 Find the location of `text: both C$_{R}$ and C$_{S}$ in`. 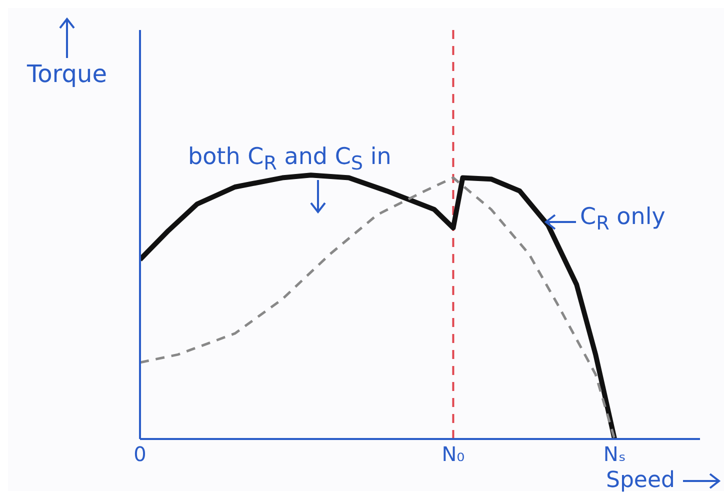

text: both C$_{R}$ and C$_{S}$ in is located at coordinates (290, 159).